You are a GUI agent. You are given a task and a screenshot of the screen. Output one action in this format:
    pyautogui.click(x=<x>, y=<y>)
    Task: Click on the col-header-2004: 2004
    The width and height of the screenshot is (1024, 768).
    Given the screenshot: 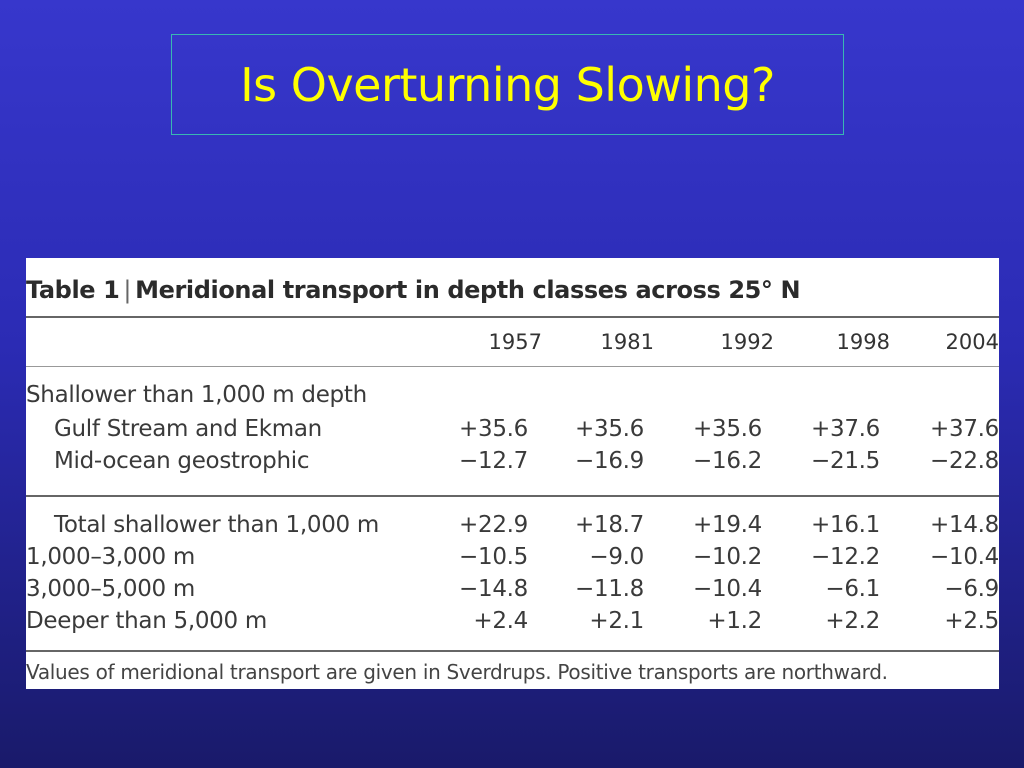 What is the action you would take?
    pyautogui.click(x=972, y=342)
    